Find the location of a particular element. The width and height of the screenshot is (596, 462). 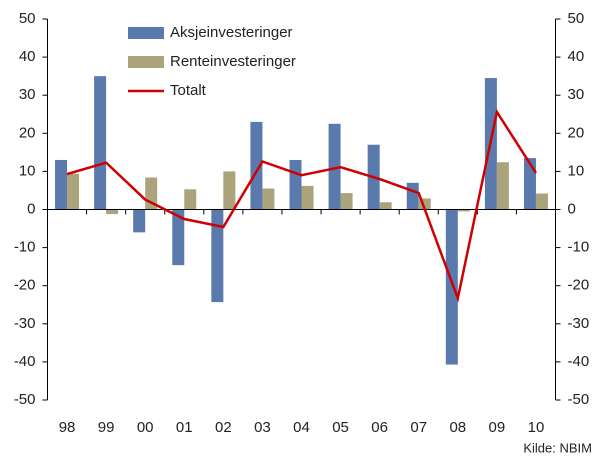

y2-tick-label: 0 is located at coordinates (572, 208).